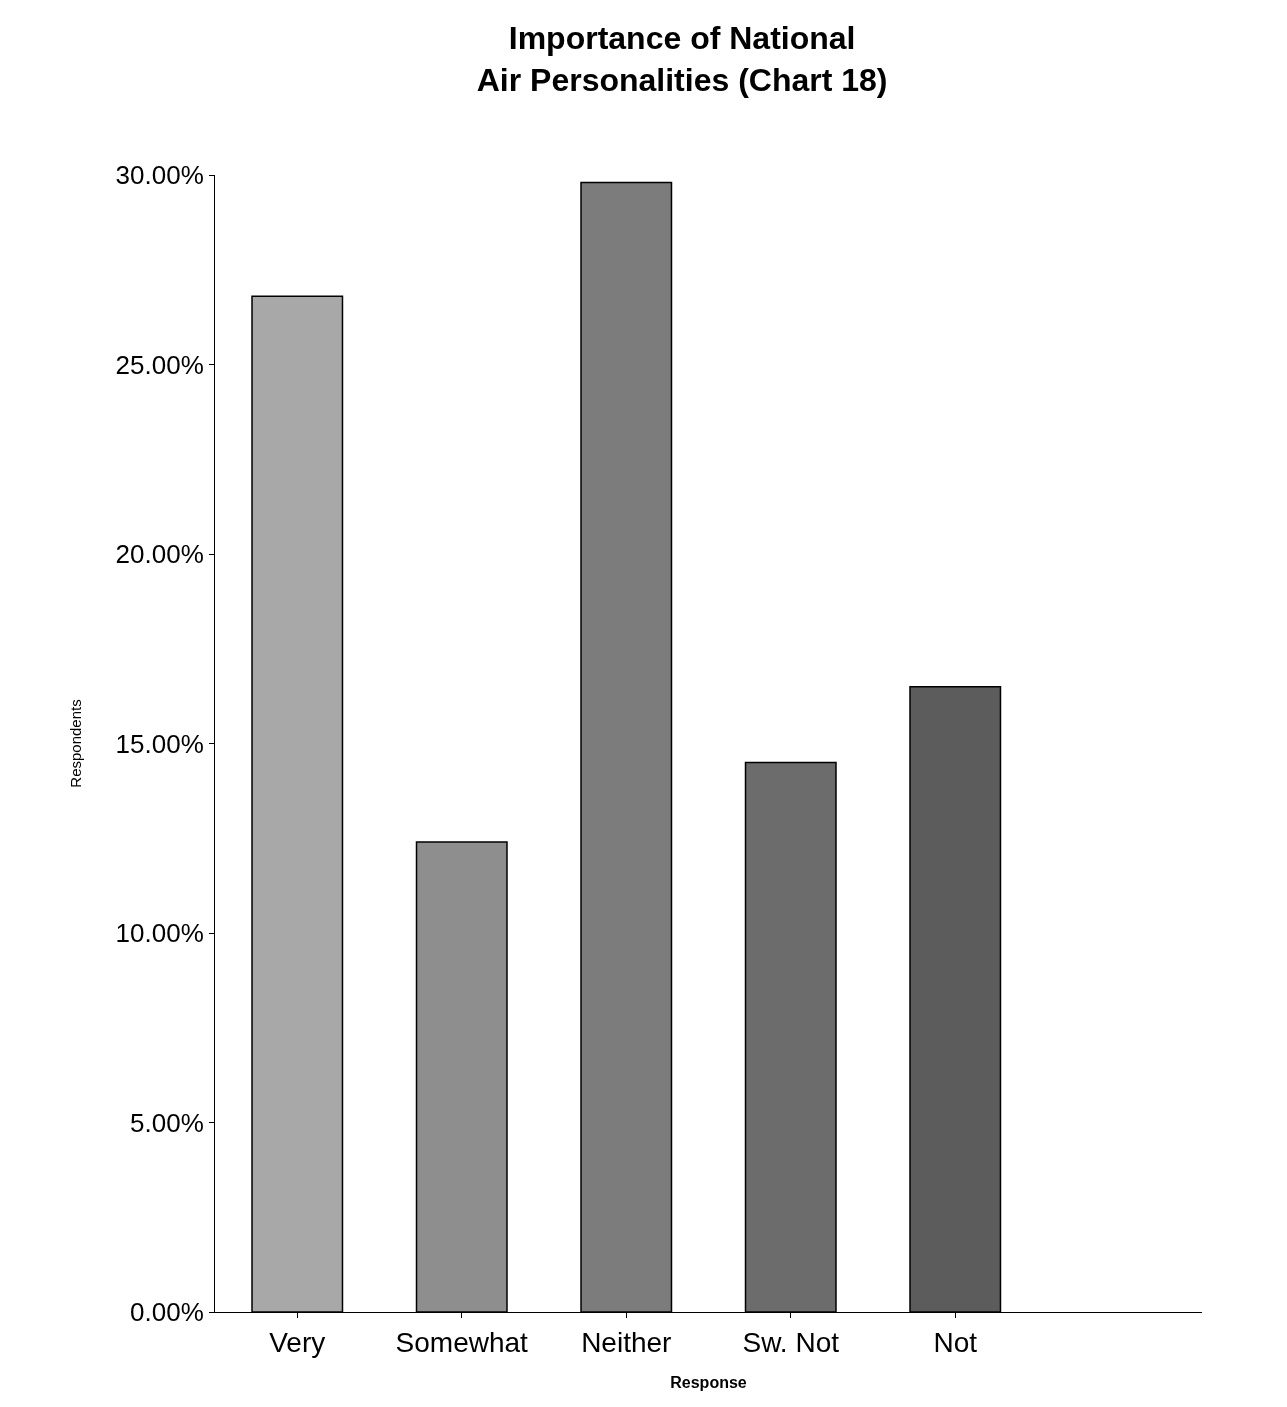 The width and height of the screenshot is (1287, 1407). Describe the element at coordinates (682, 59) in the screenshot. I see `chart-title: Importance of National Air Personalities (Chart 18)` at that location.